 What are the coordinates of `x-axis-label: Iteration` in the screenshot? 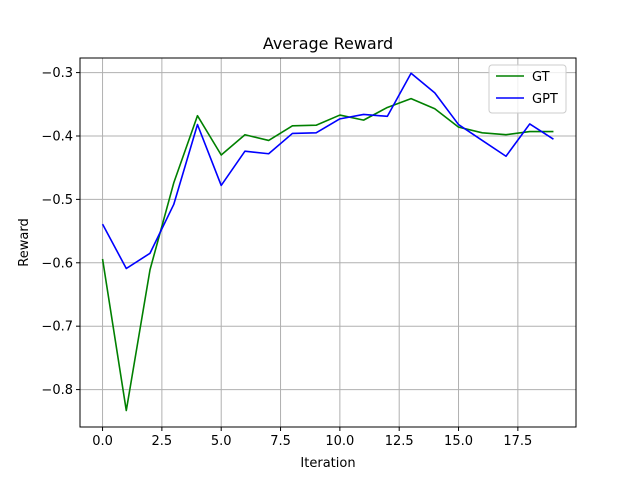 It's located at (327, 463).